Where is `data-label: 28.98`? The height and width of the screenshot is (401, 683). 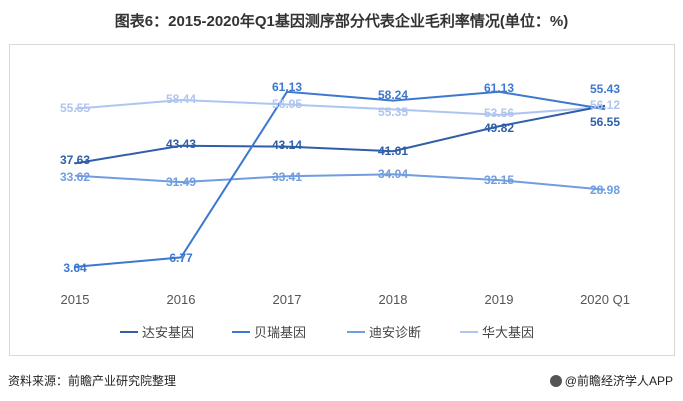
data-label: 28.98 is located at coordinates (605, 190).